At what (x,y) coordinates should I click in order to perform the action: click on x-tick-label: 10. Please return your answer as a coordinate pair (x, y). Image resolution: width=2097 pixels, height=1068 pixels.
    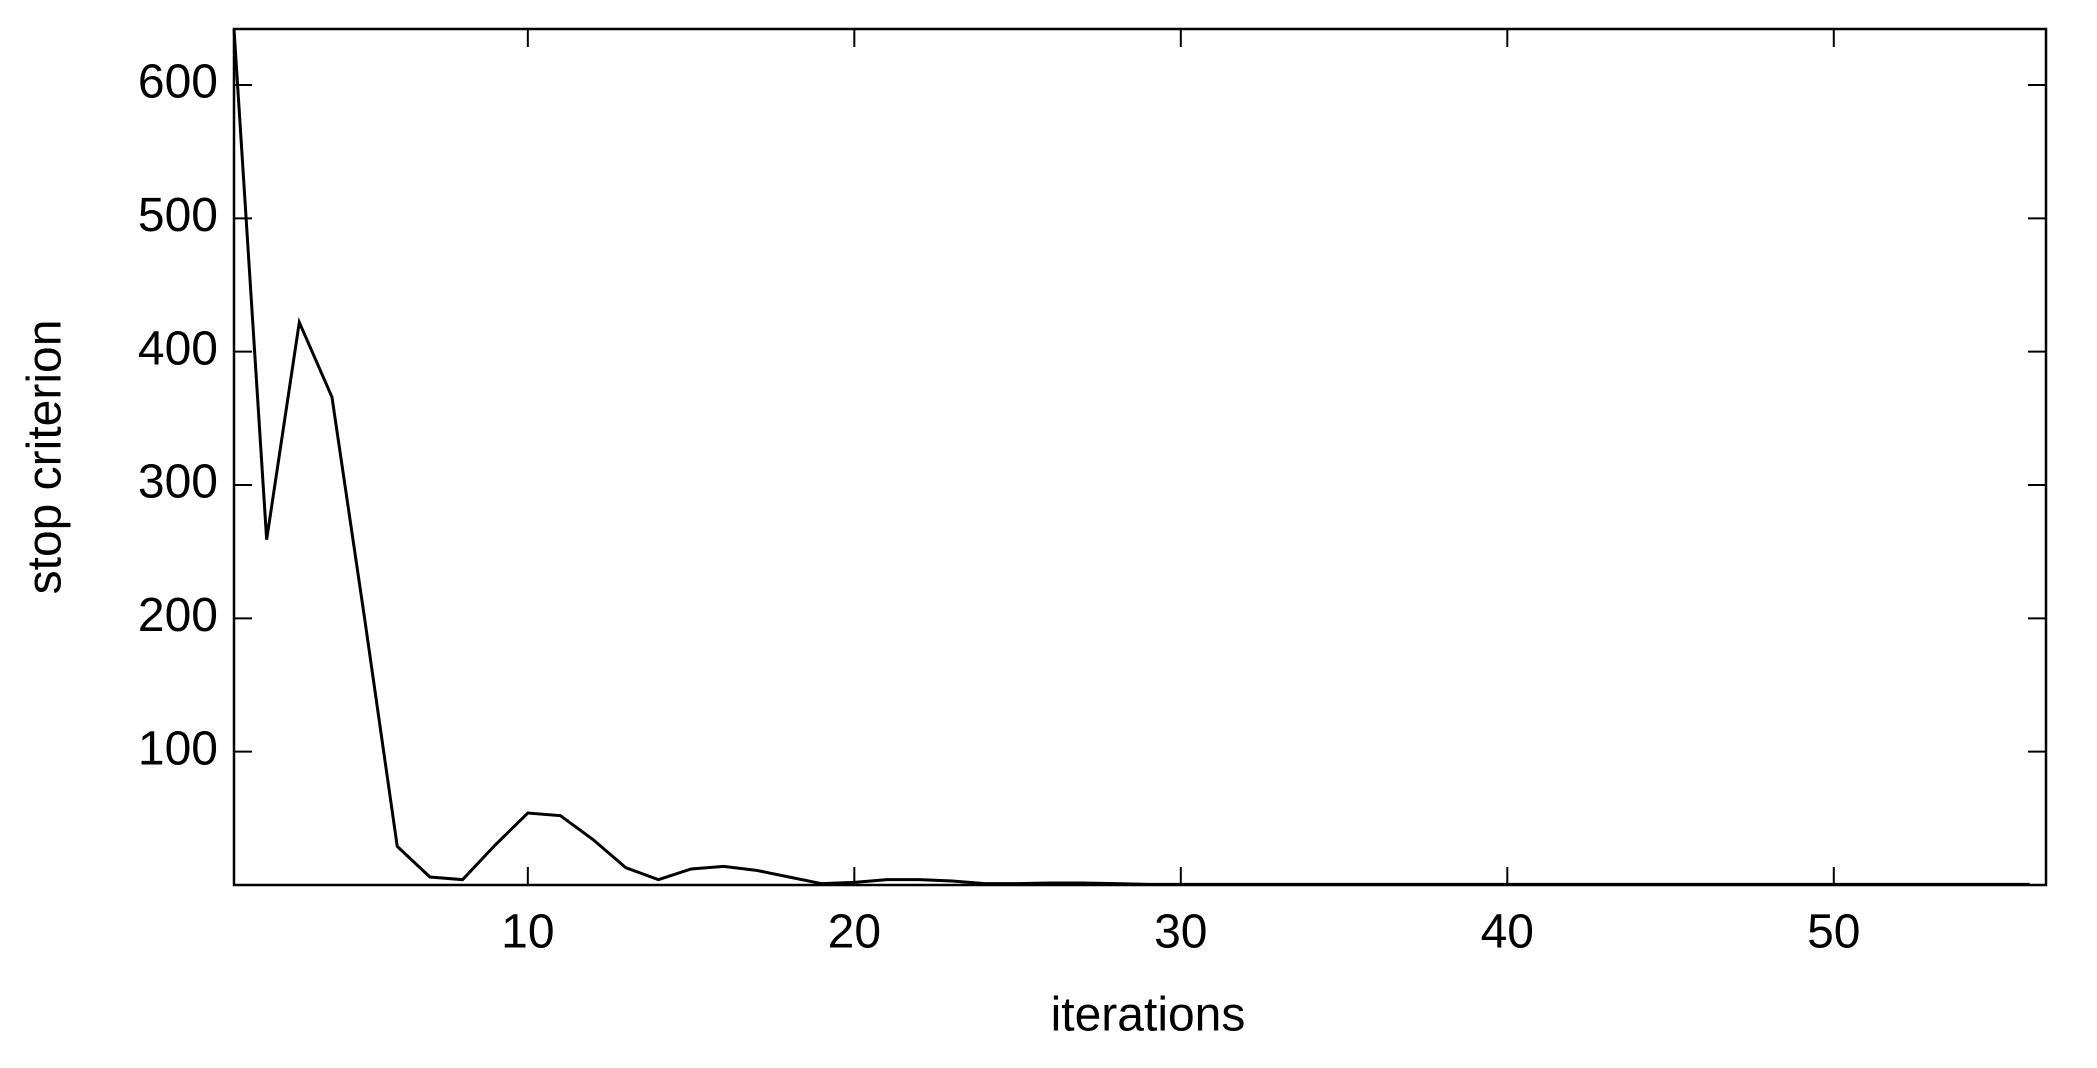
    Looking at the image, I should click on (527, 932).